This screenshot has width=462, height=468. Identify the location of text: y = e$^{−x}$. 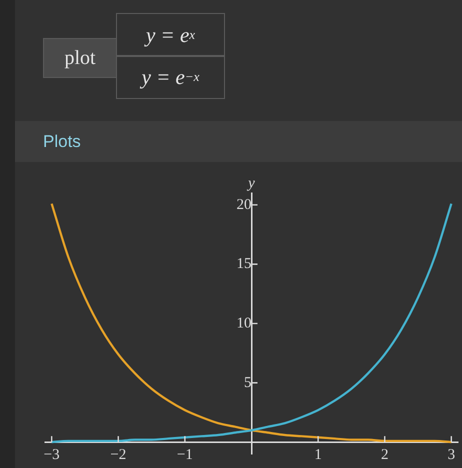
(170, 77).